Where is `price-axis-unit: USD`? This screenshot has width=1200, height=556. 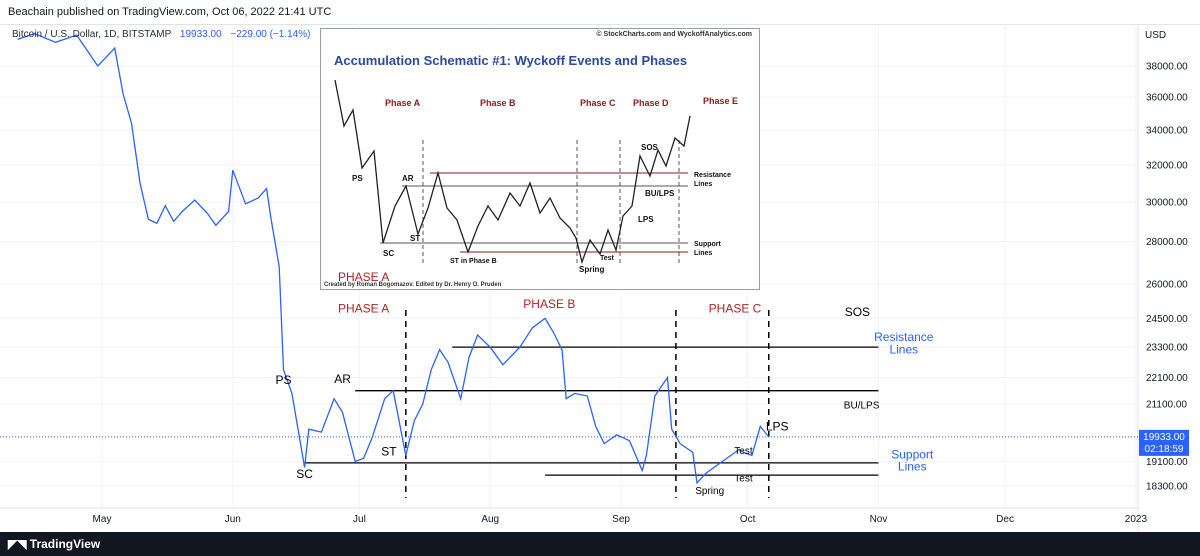 price-axis-unit: USD is located at coordinates (1155, 35).